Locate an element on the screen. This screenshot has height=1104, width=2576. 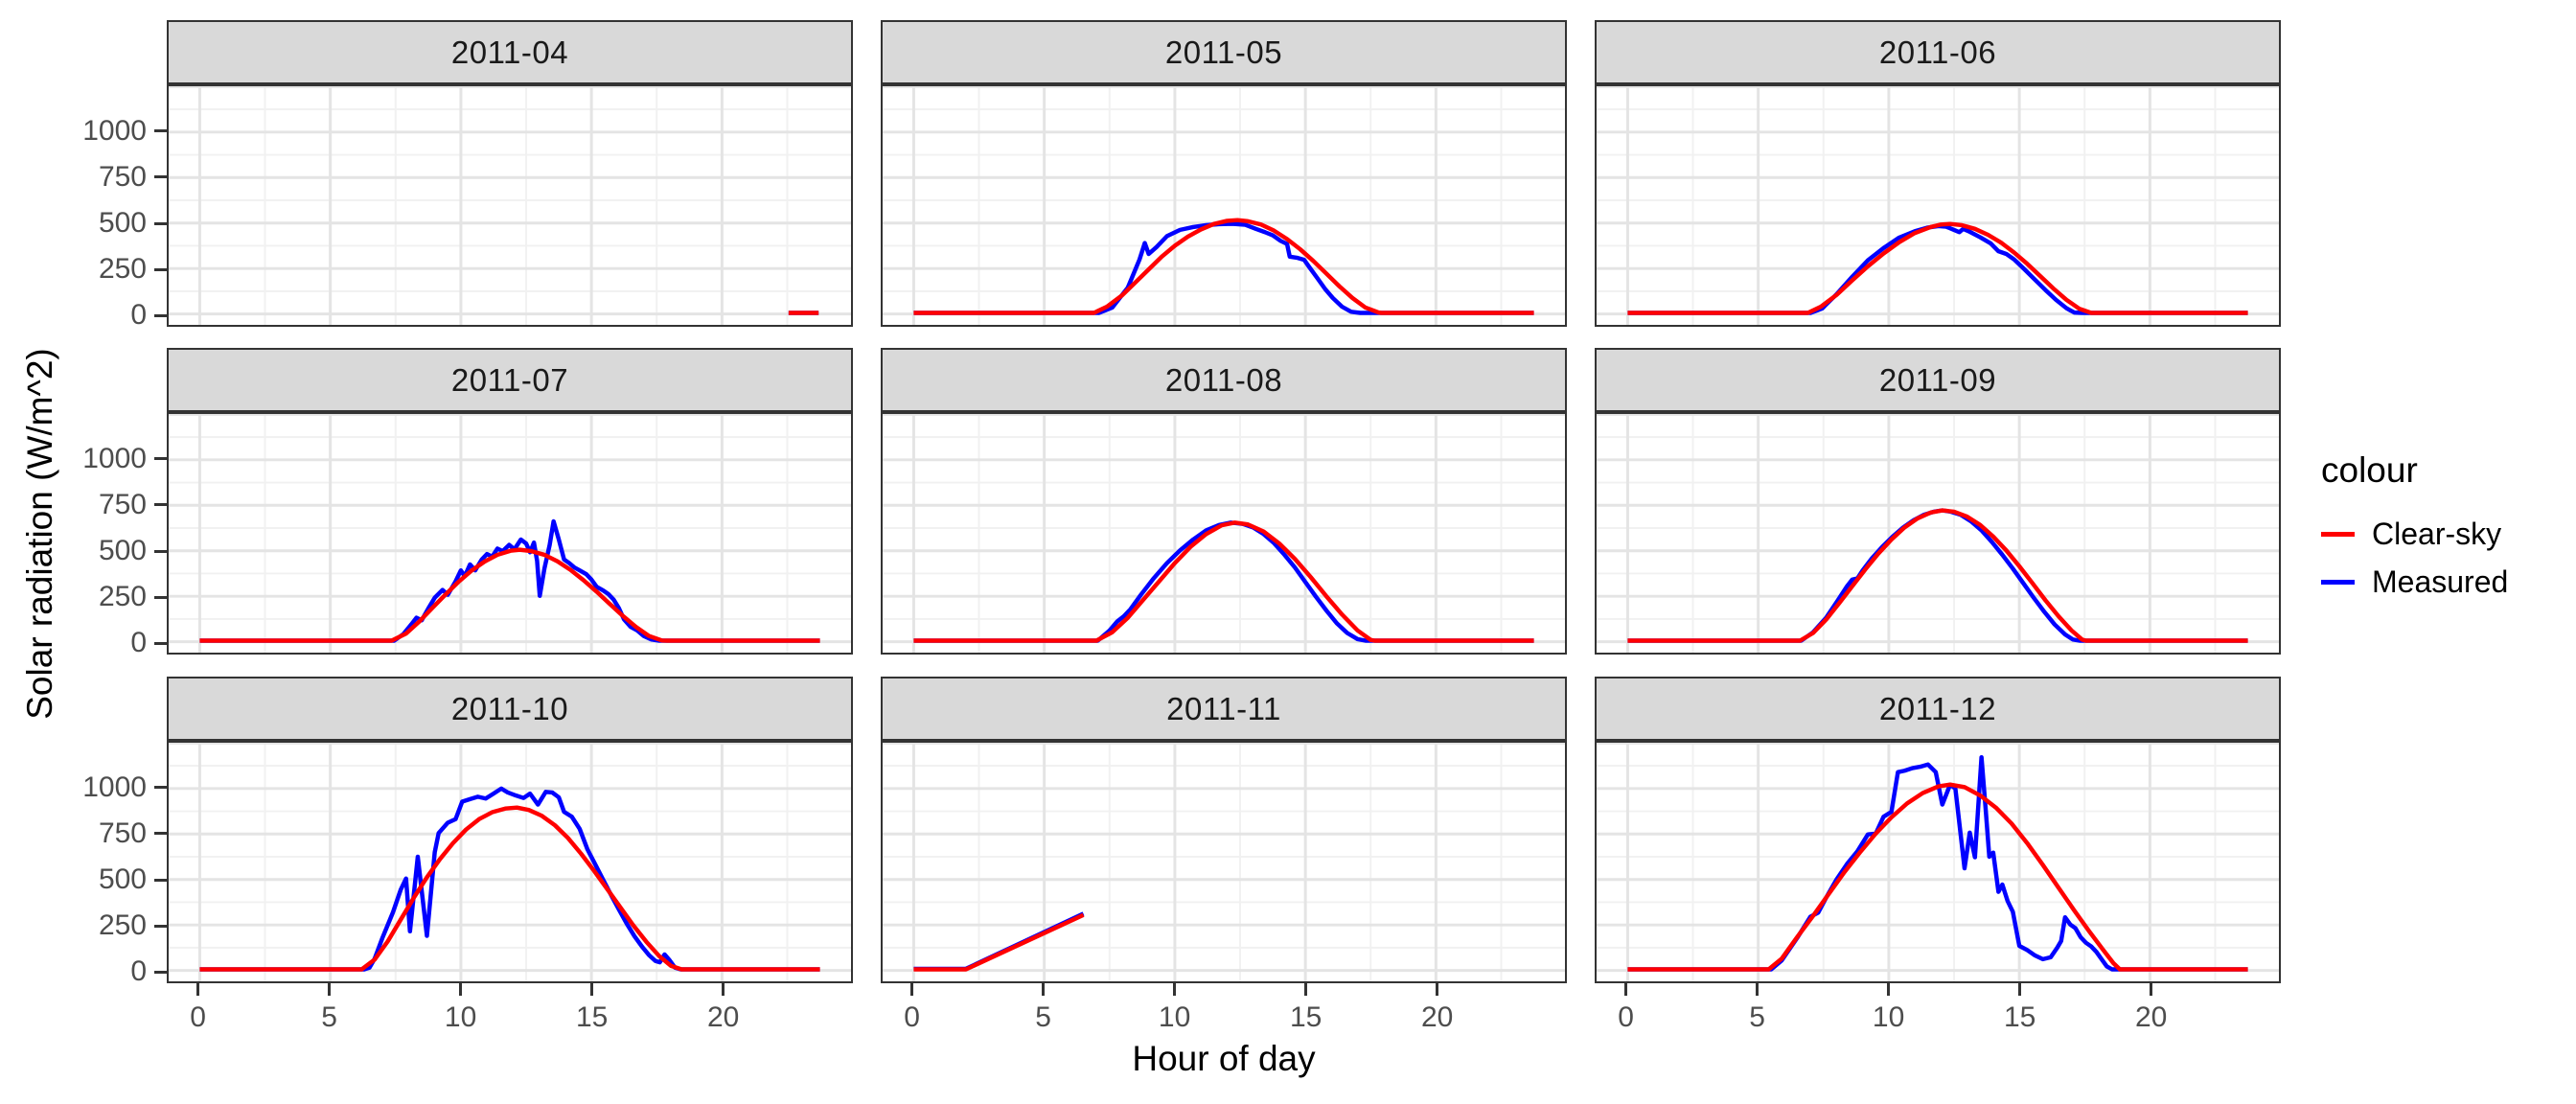
facet-strip-2011-08: 2011-08 is located at coordinates (1224, 380).